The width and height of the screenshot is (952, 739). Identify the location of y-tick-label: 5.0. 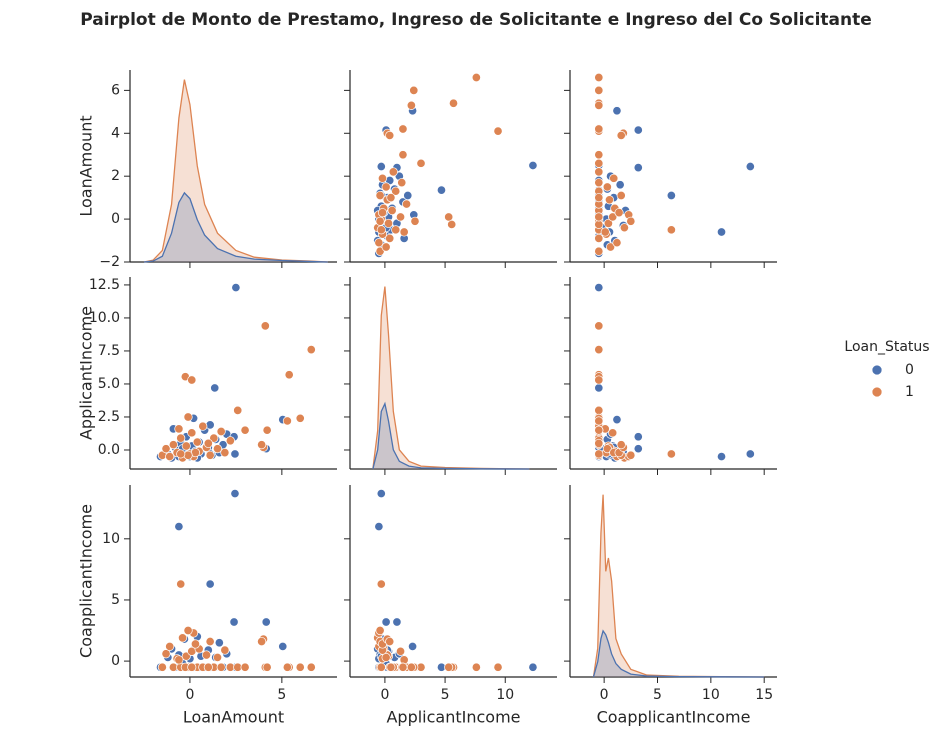
(109, 384).